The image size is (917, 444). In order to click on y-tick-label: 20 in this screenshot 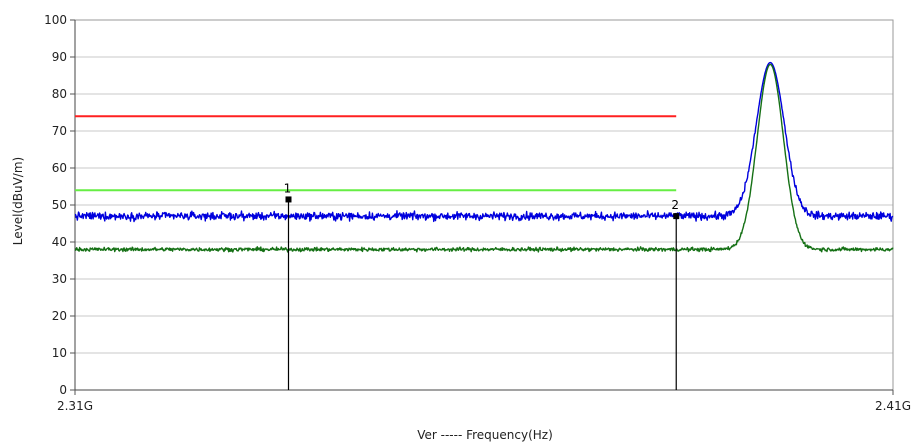, I will do `click(59, 316)`.